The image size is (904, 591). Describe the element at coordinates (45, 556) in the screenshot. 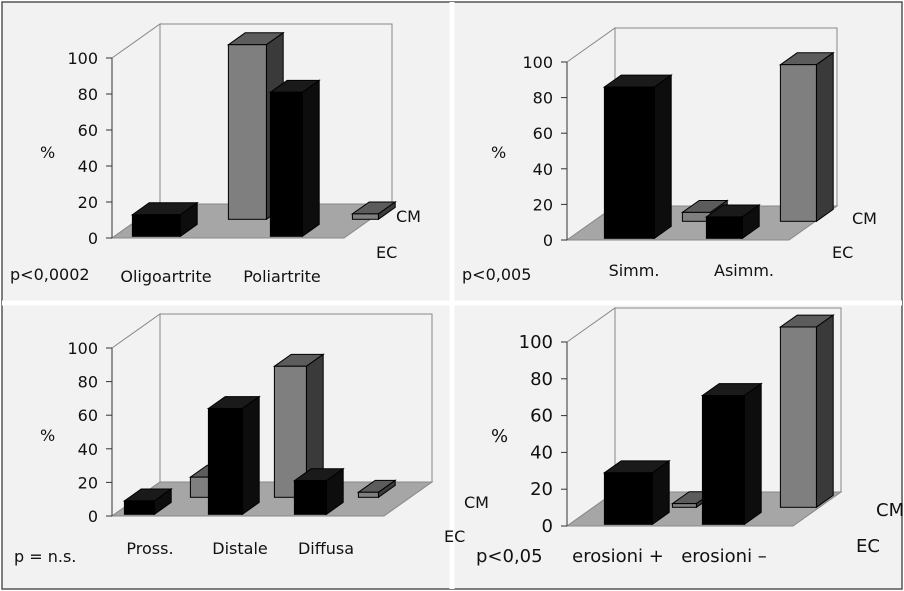

I see `p-value-label: p = n.s.` at that location.